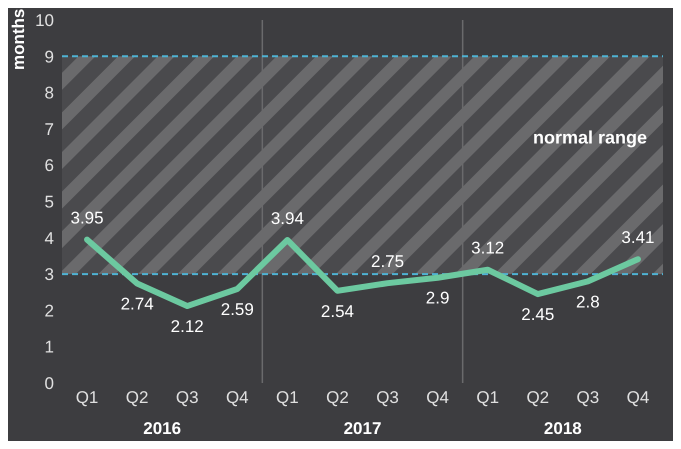  I want to click on text: 2017, so click(363, 428).